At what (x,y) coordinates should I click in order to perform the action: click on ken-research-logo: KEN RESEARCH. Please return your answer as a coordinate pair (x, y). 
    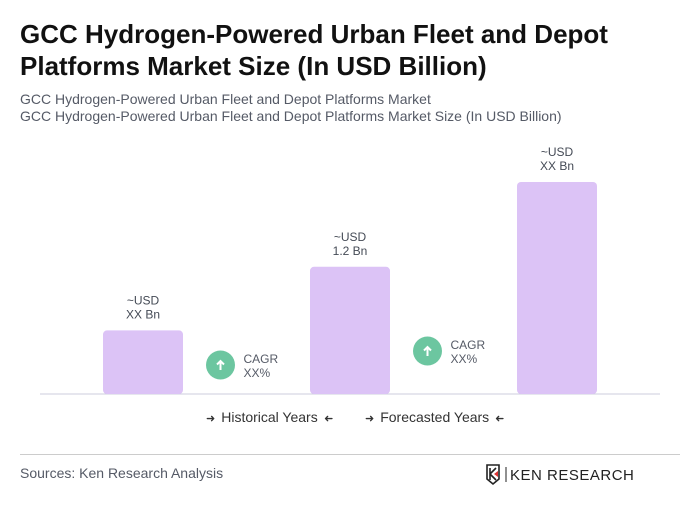
    Looking at the image, I should click on (560, 475).